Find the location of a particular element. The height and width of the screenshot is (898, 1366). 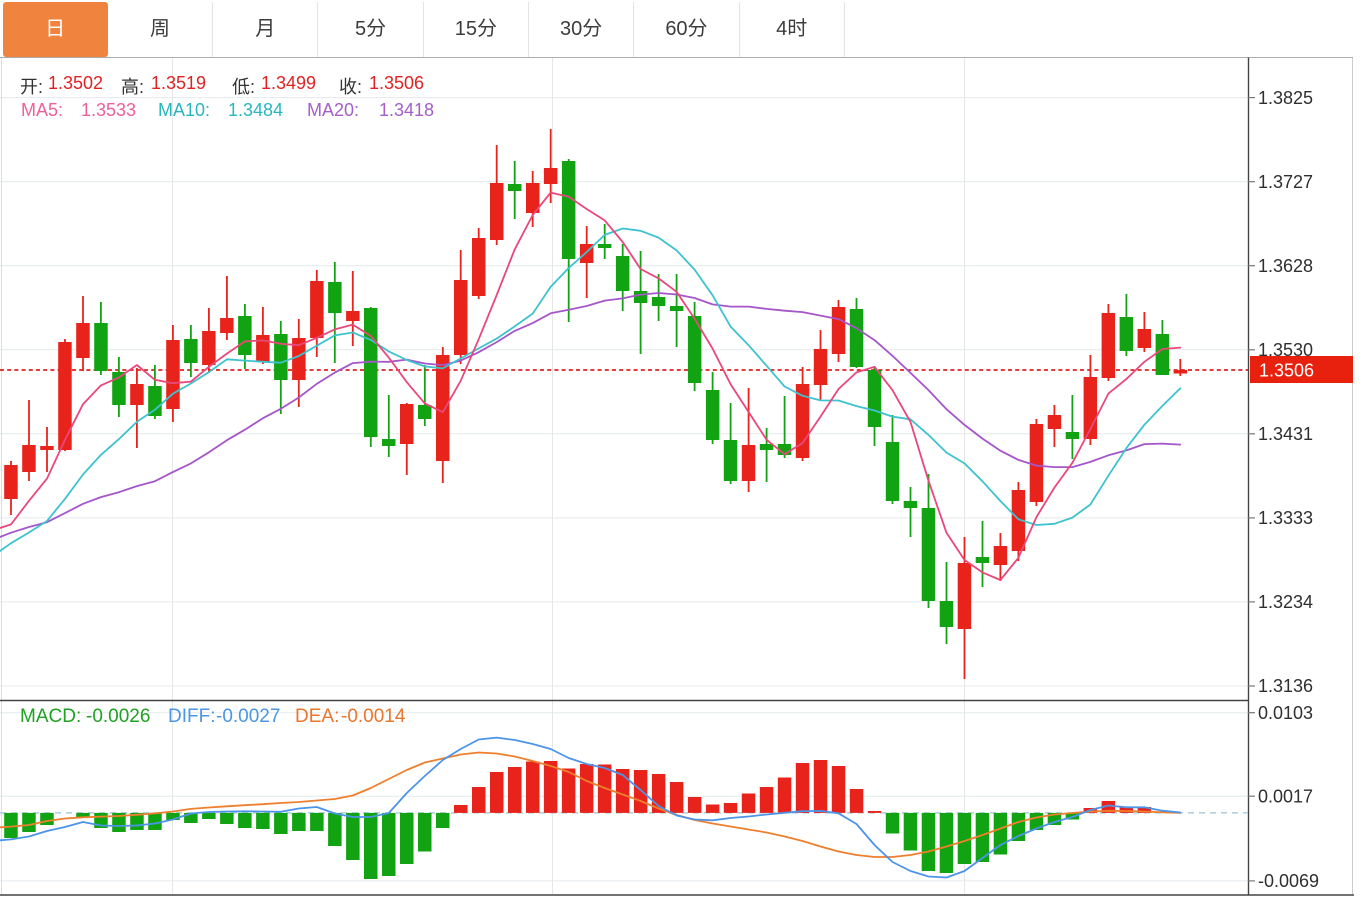

svg-text: 1.3628 is located at coordinates (1285, 266).